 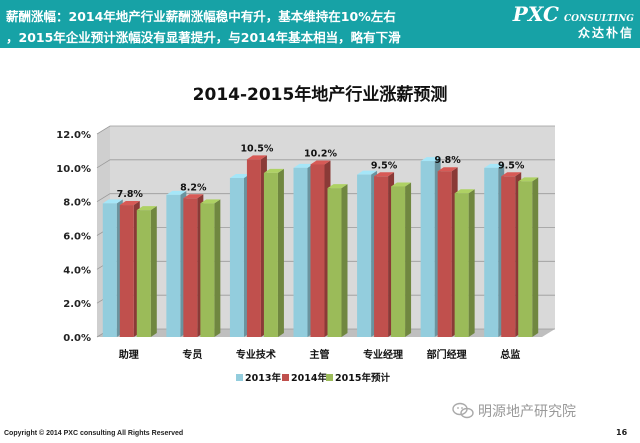 I want to click on bar-2013年-专业经理, so click(x=364, y=255).